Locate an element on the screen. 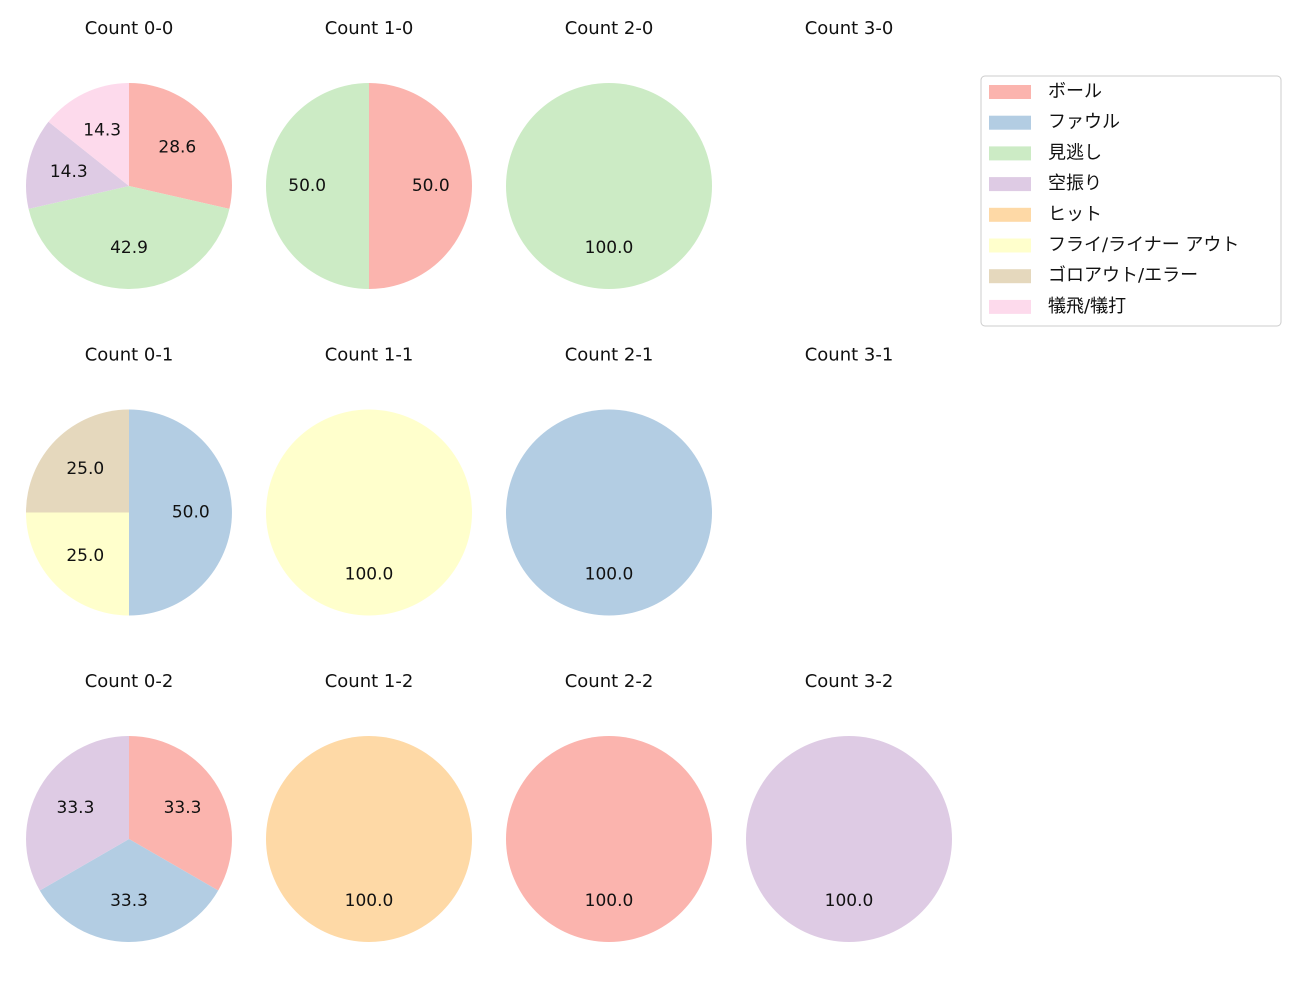 This screenshot has width=1300, height=1000. chart-title: Count 3-2 is located at coordinates (849, 681).